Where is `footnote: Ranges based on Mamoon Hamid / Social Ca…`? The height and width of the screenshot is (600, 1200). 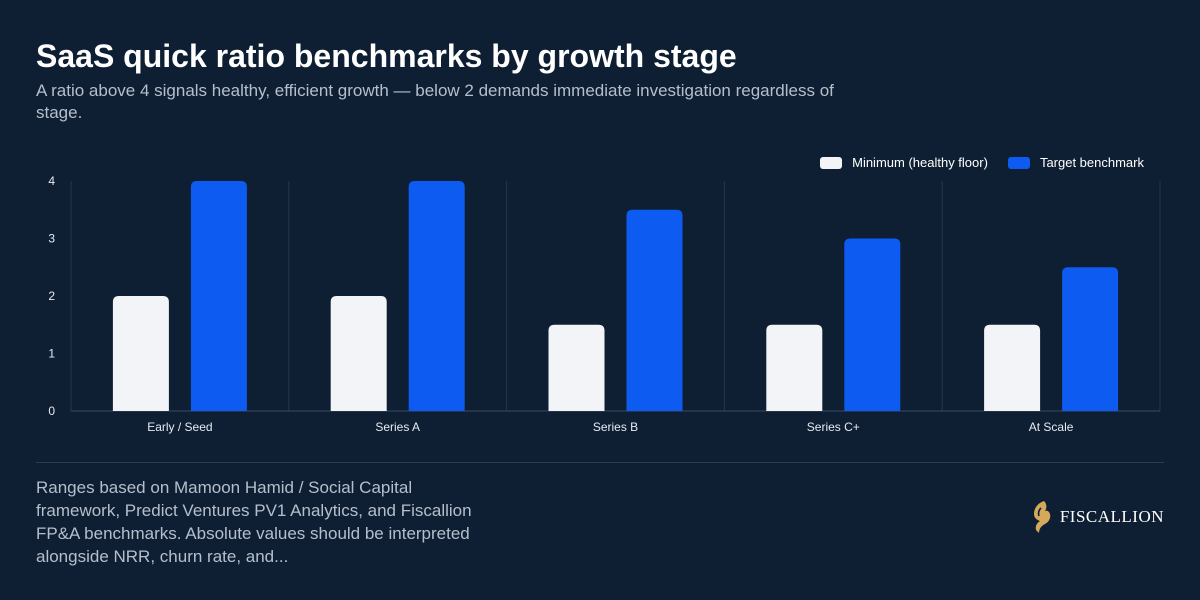 footnote: Ranges based on Mamoon Hamid / Social Ca… is located at coordinates (254, 522).